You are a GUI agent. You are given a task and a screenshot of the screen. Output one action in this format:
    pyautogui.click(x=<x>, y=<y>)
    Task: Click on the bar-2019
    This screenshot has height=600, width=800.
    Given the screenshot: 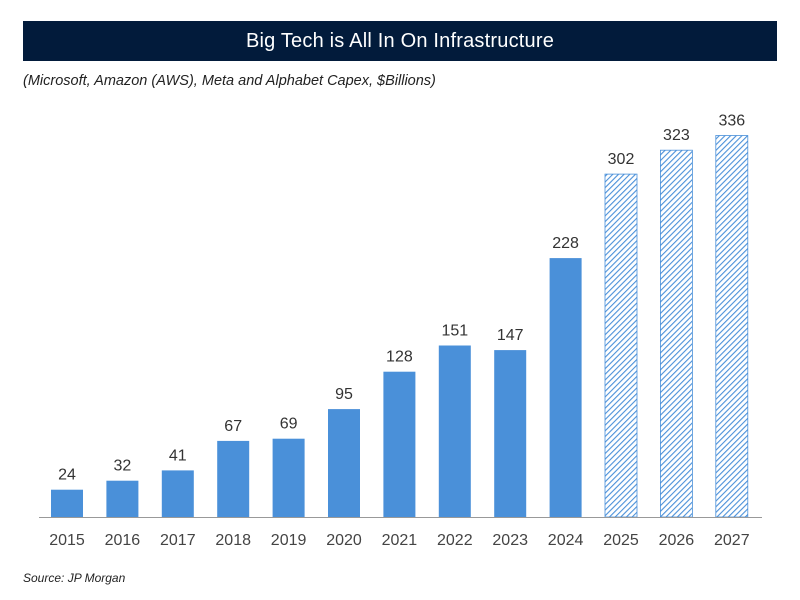 What is the action you would take?
    pyautogui.click(x=288, y=477)
    